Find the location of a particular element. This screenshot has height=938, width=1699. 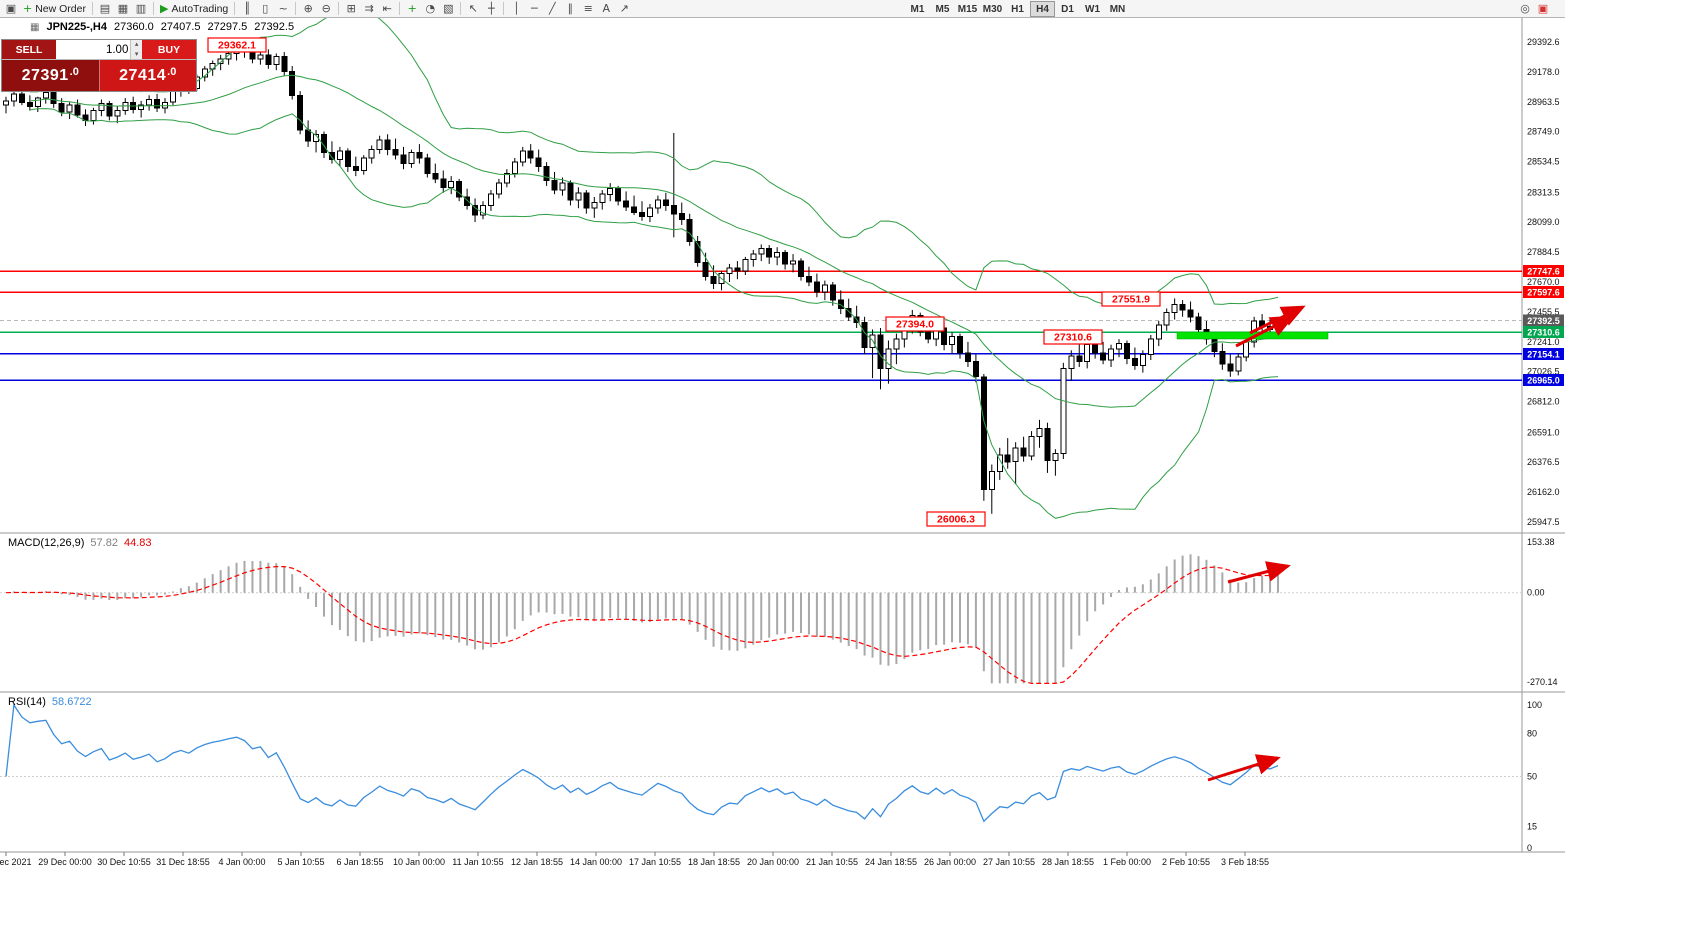

vertical-line-icon: │ is located at coordinates (516, 9).